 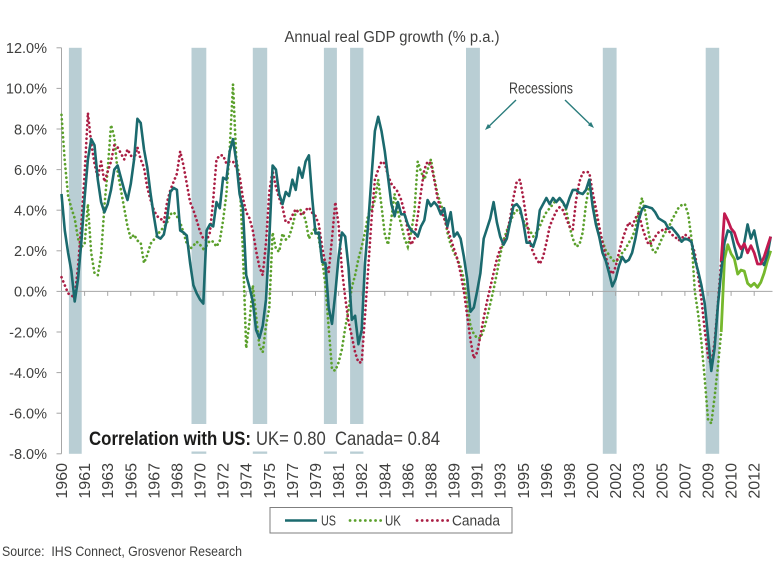 What do you see at coordinates (28, 374) in the screenshot?
I see `svg-text: -4.0%` at bounding box center [28, 374].